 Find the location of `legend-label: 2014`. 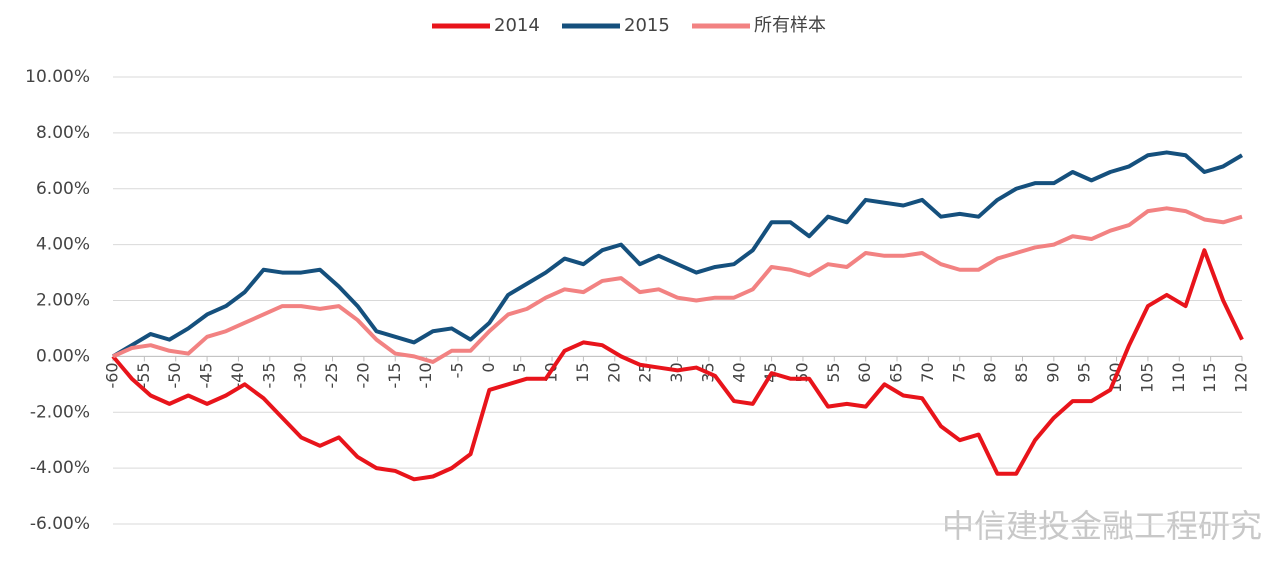

legend-label: 2014 is located at coordinates (517, 25).